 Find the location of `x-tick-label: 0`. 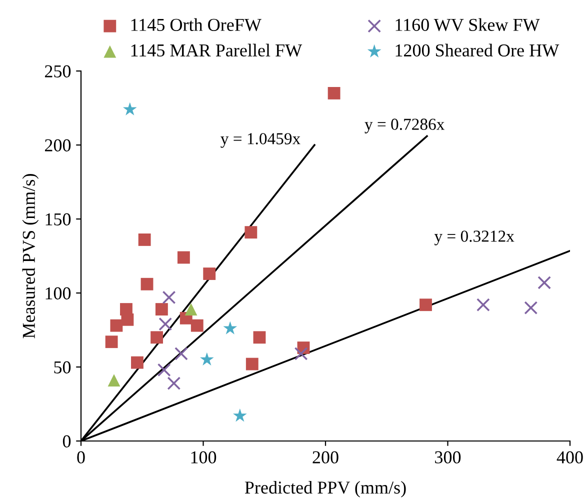

x-tick-label: 0 is located at coordinates (81, 457).